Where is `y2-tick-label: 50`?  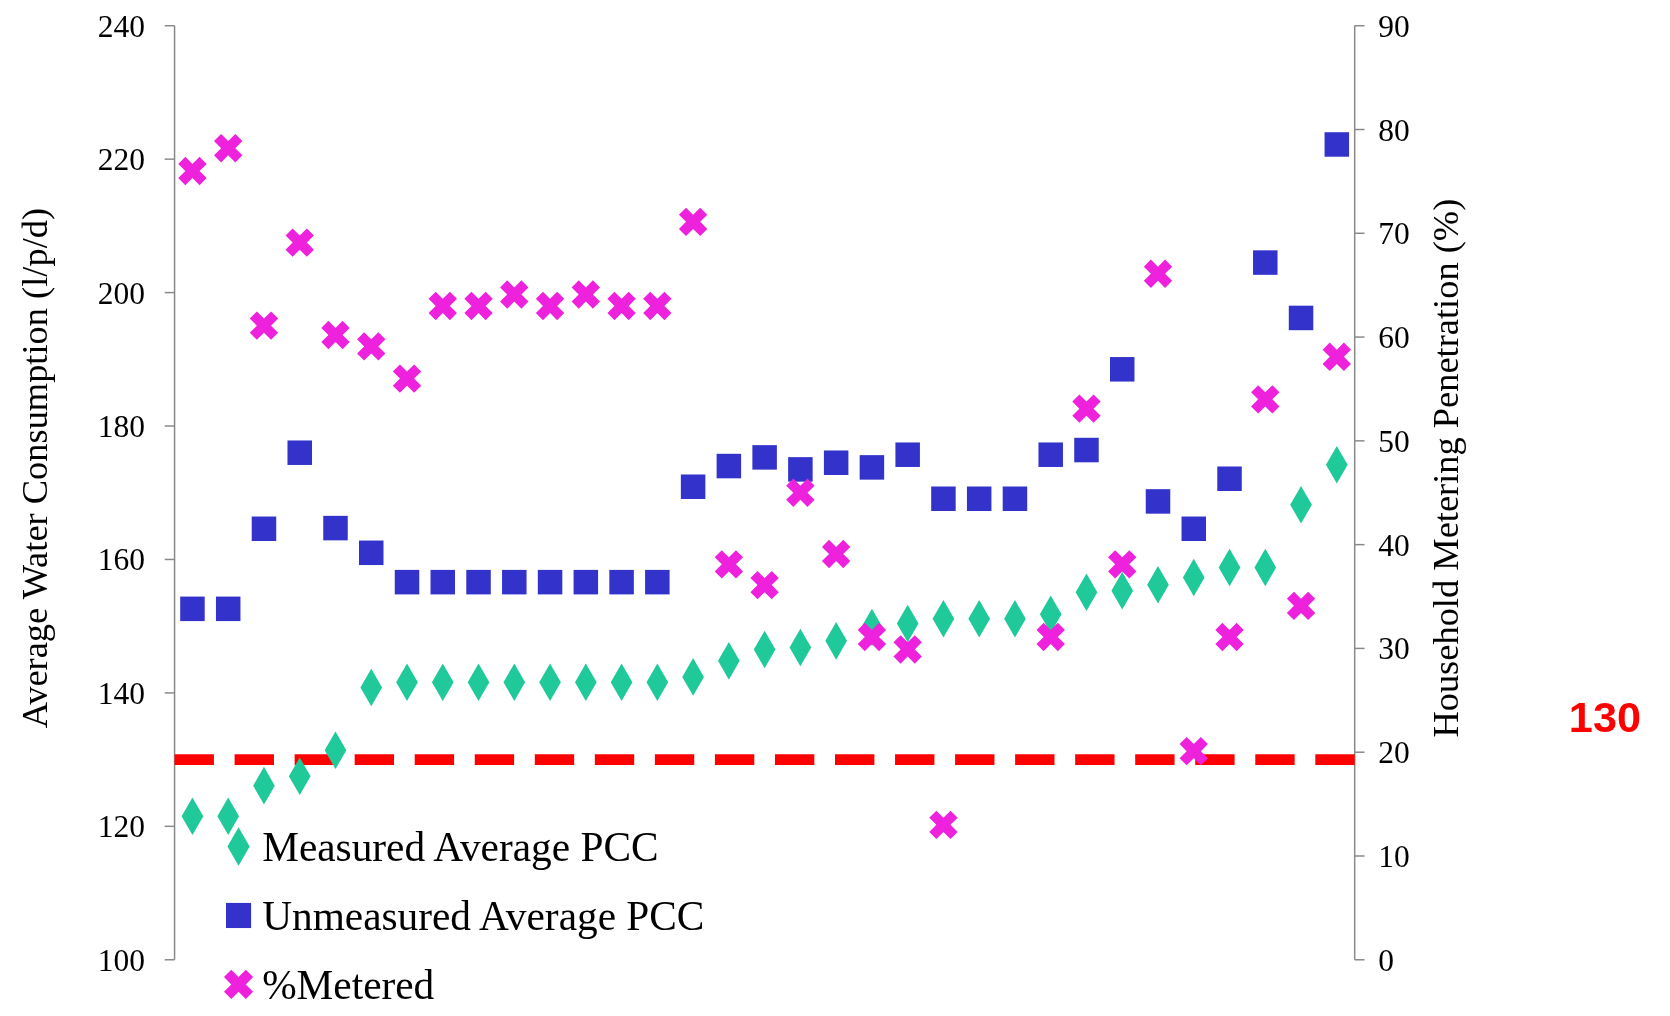
y2-tick-label: 50 is located at coordinates (1394, 441).